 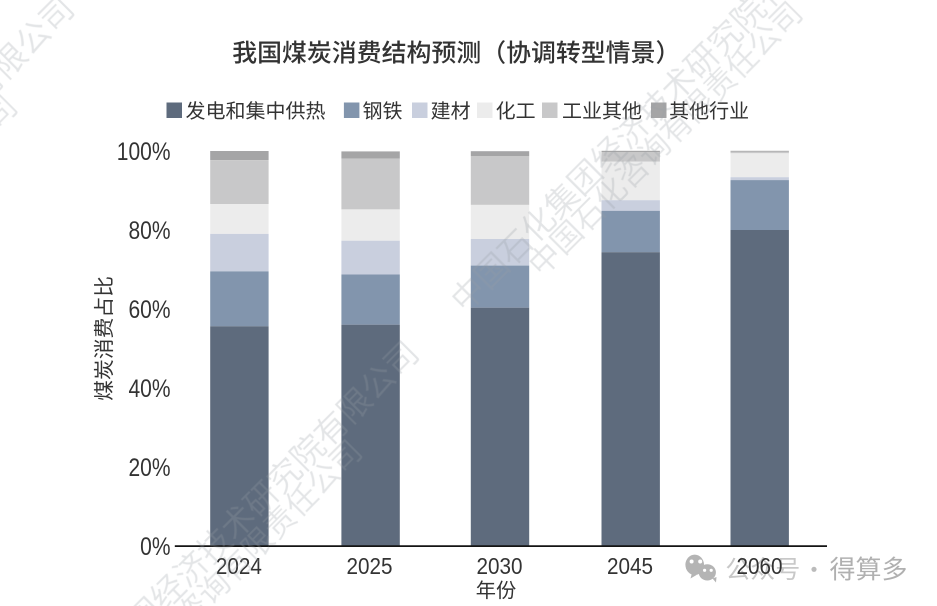 I want to click on svg-text: 100%, so click(x=144, y=151).